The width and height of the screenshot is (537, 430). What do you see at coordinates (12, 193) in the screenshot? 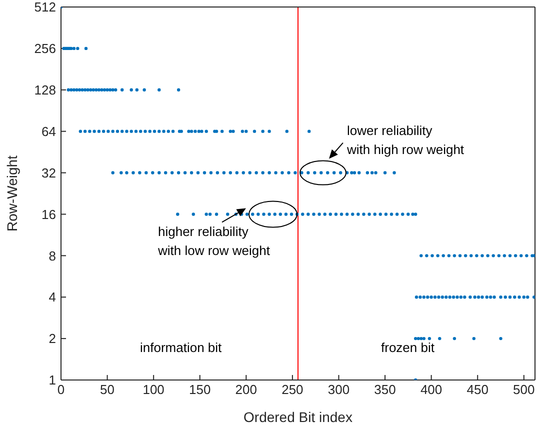
I see `y-axis-title: Row-Weight` at bounding box center [12, 193].